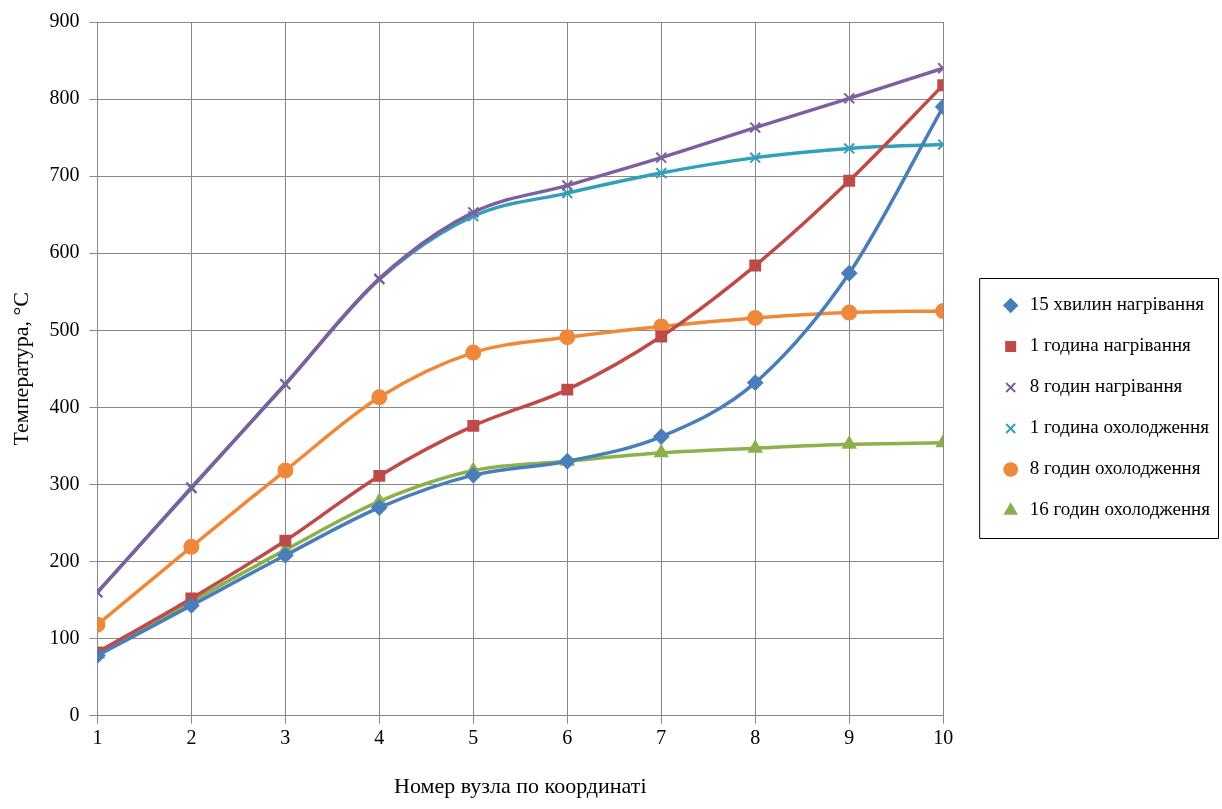 The height and width of the screenshot is (809, 1222). What do you see at coordinates (64, 174) in the screenshot?
I see `y-tick-label: 700` at bounding box center [64, 174].